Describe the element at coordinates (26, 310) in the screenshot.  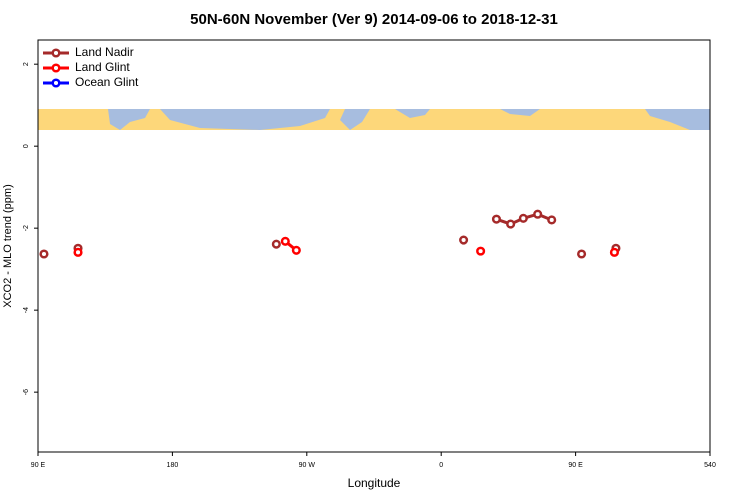
I see `y-tick-label: -4` at that location.